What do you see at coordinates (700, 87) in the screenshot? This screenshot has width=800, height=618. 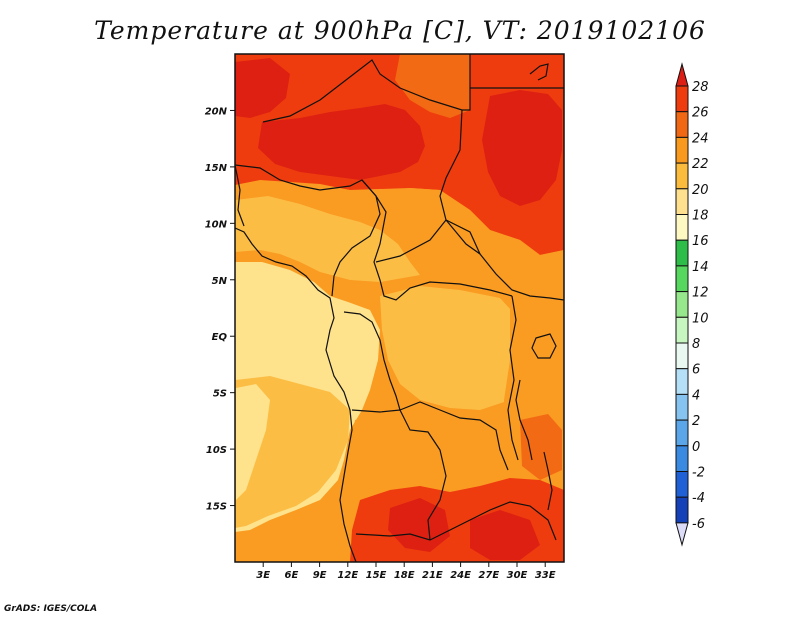 I see `colorbar-label: 28` at bounding box center [700, 87].